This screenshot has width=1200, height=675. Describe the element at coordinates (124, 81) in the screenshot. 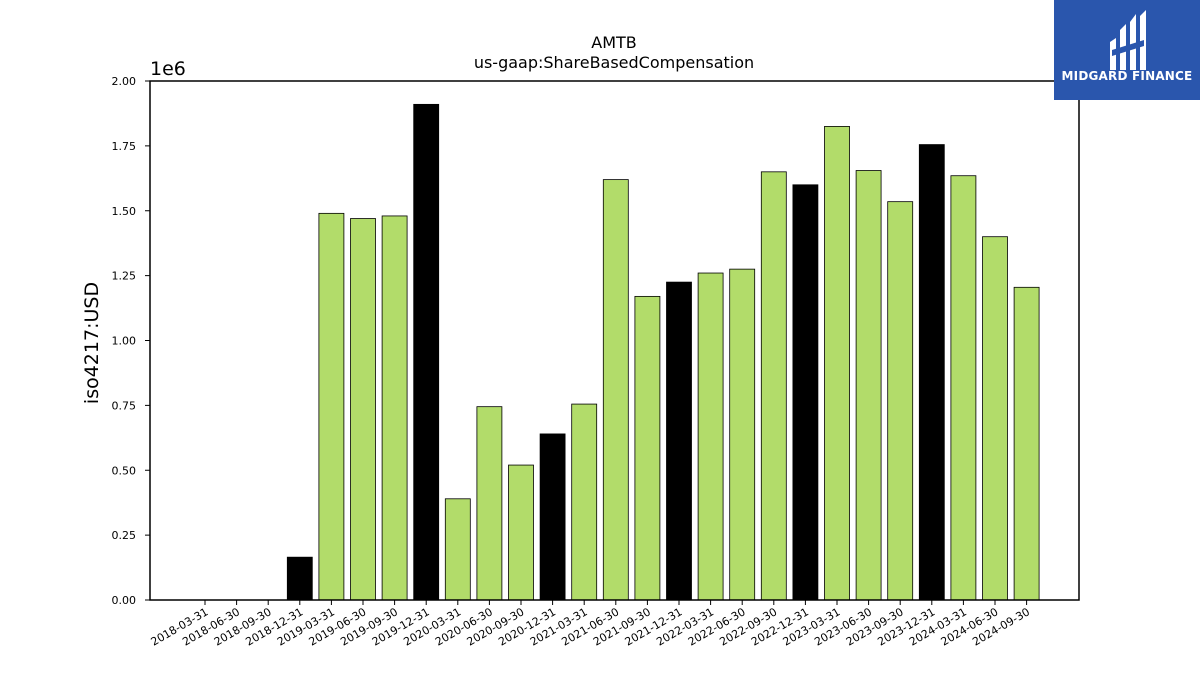

I see `y-tick-label: 2.00` at that location.